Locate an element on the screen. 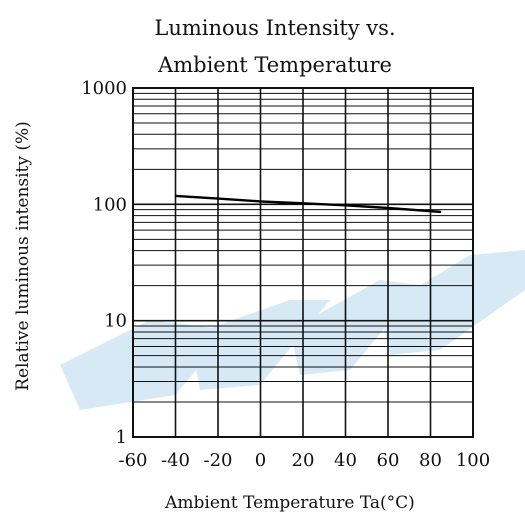 Image resolution: width=525 pixels, height=524 pixels. x-axis-label: Ambient Temperature Ta(°C) is located at coordinates (289, 503).